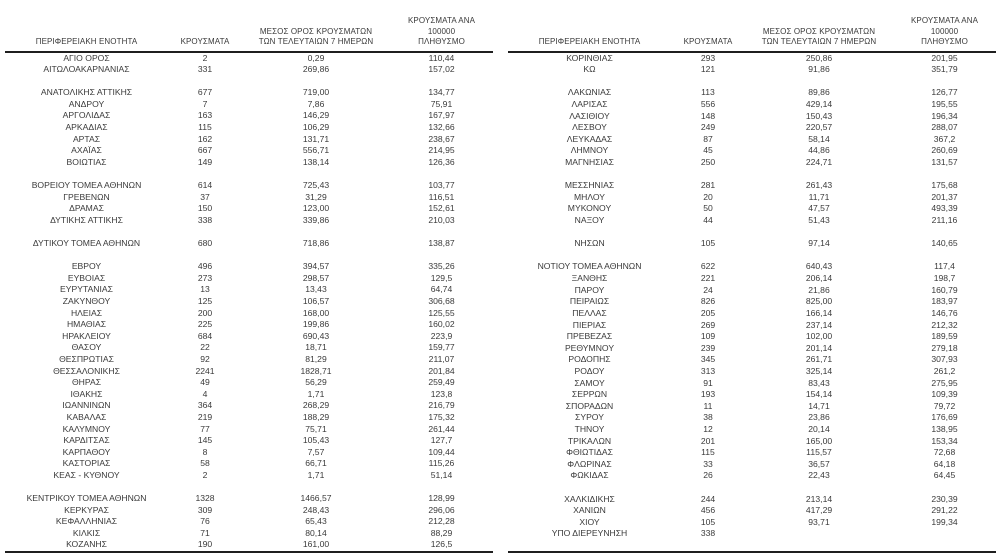  Describe the element at coordinates (86, 115) in the screenshot. I see `cell-regional-unit: ΑΡΓΟΛΙΔΑΣ` at that location.